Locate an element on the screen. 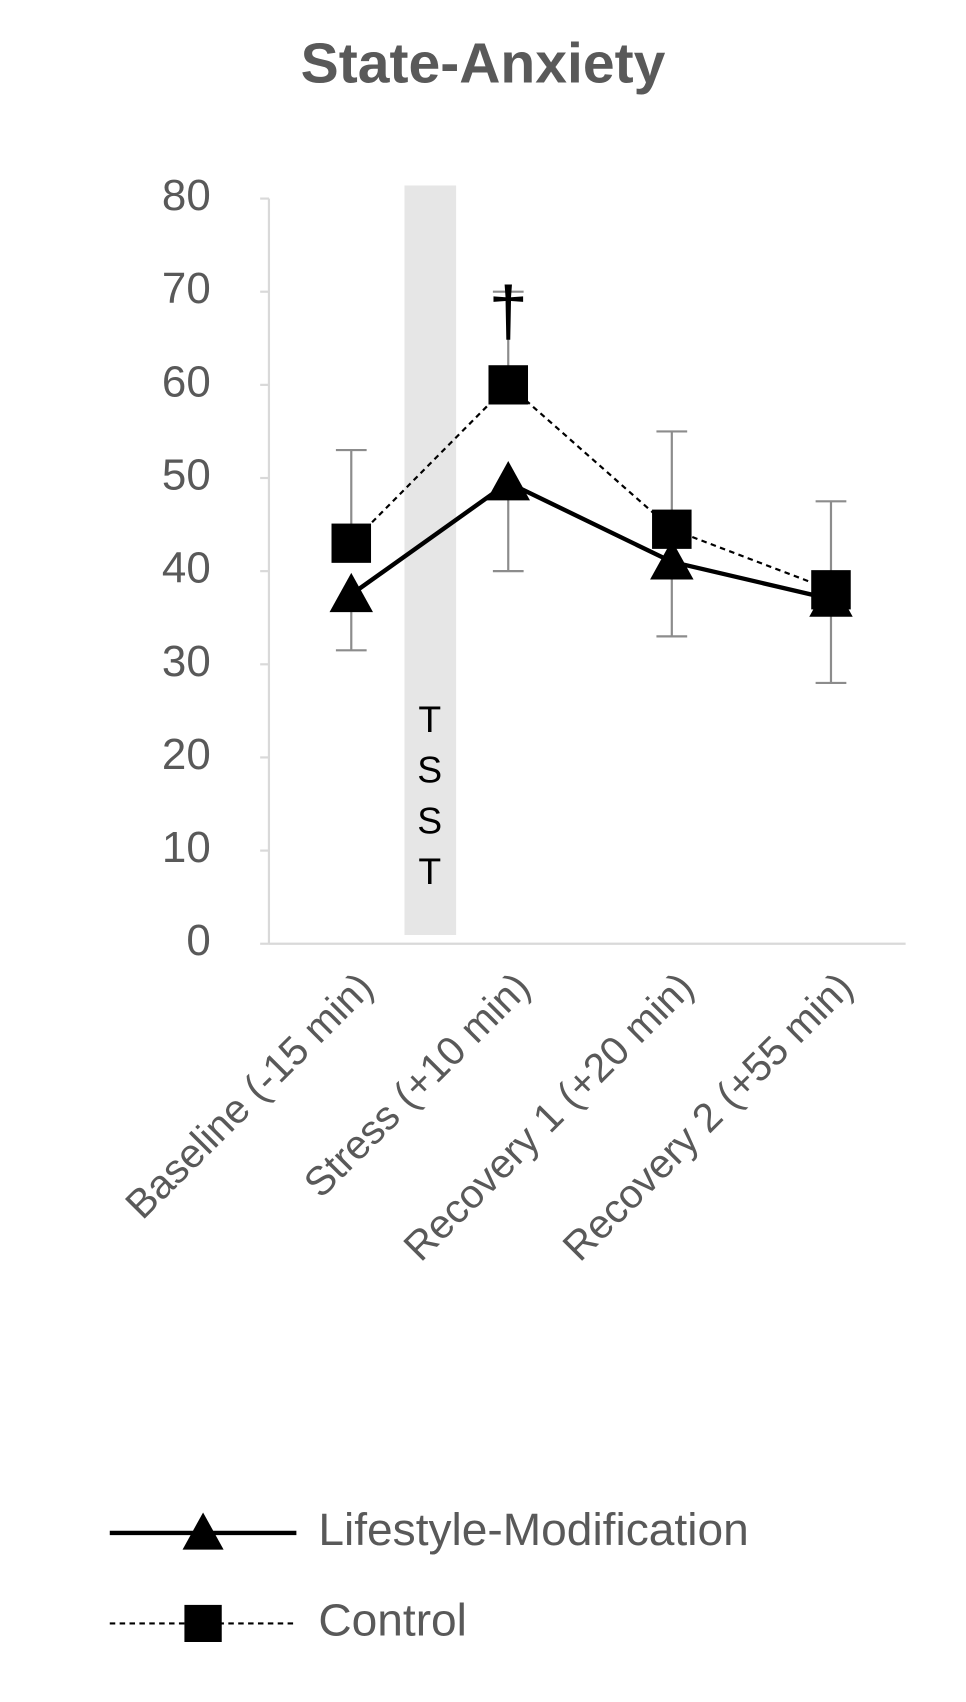 The image size is (966, 1702). x-tick-label: Recovery 1 (+20 min) is located at coordinates (548, 1116).